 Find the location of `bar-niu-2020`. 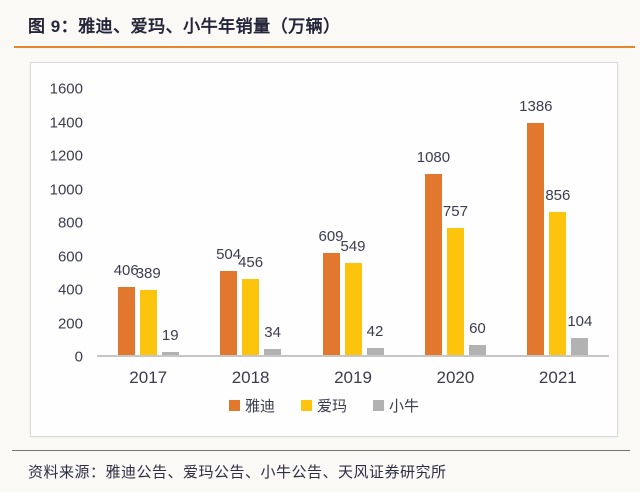

bar-niu-2020 is located at coordinates (477, 349).